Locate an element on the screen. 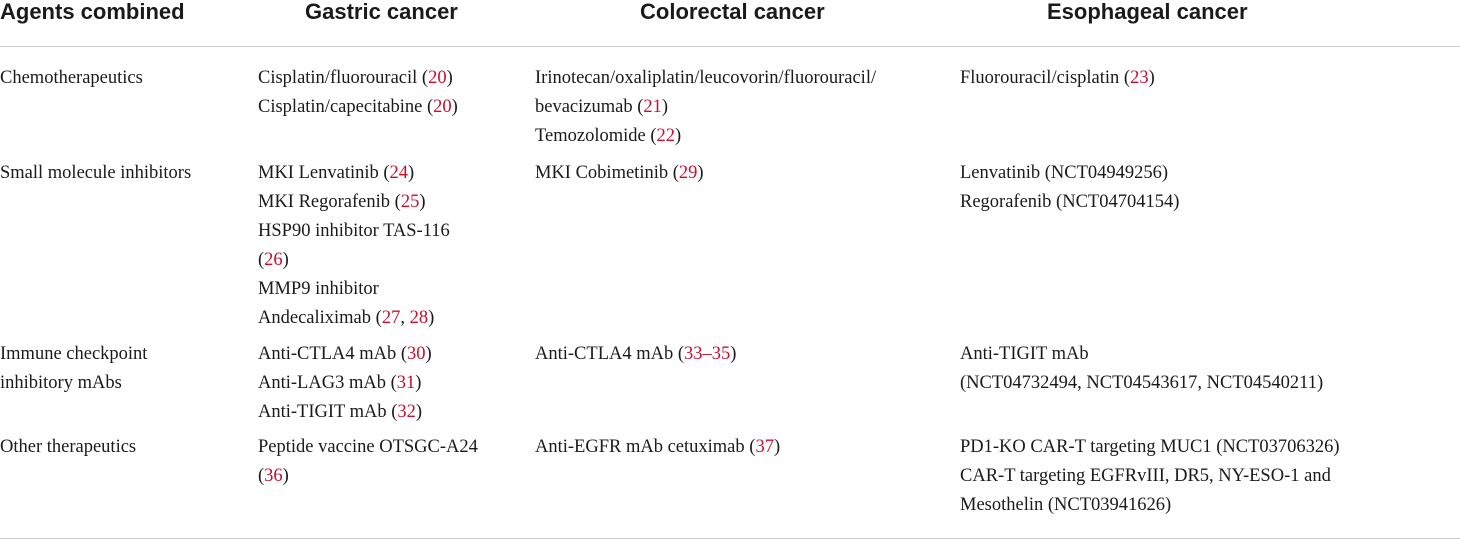 The image size is (1460, 541). cell-line: Cisplatin/fluorouracil (20) is located at coordinates (358, 78).